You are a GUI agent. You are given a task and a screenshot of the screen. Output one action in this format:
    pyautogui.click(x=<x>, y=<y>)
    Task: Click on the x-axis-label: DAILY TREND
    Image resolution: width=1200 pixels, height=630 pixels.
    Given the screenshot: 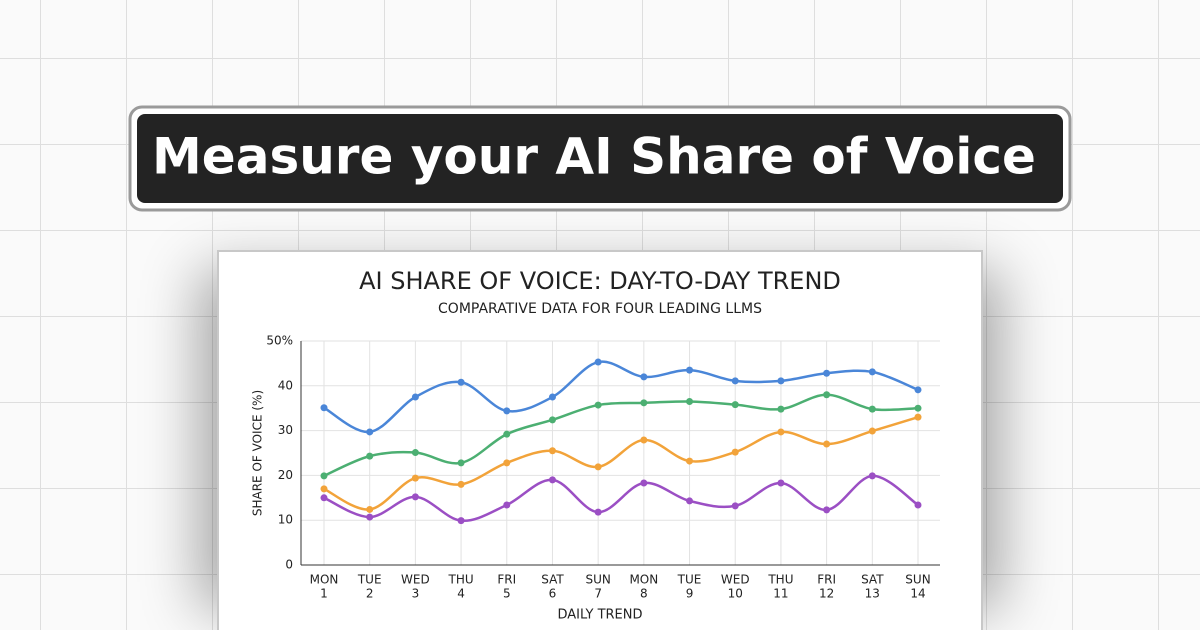 What is the action you would take?
    pyautogui.click(x=599, y=615)
    